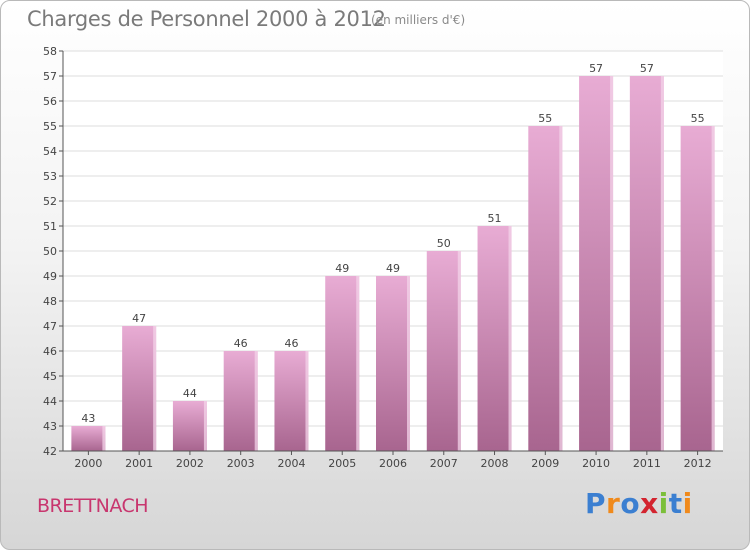  I want to click on x-tick-label: 2008, so click(495, 463).